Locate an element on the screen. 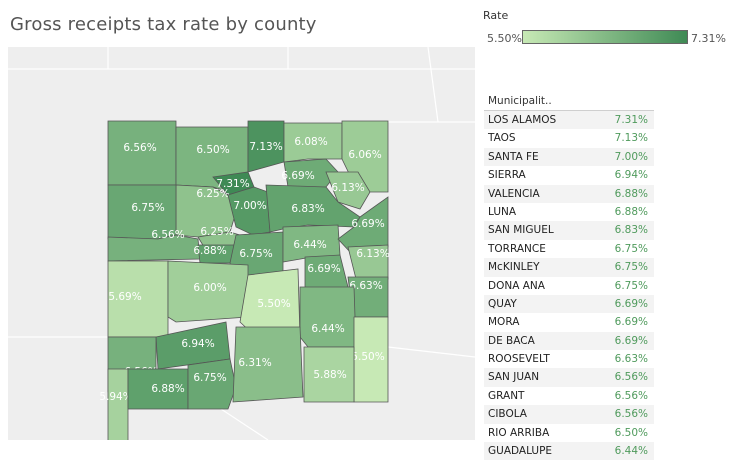 This screenshot has height=460, width=736. municipality-name: ROOSEVELT is located at coordinates (519, 359).